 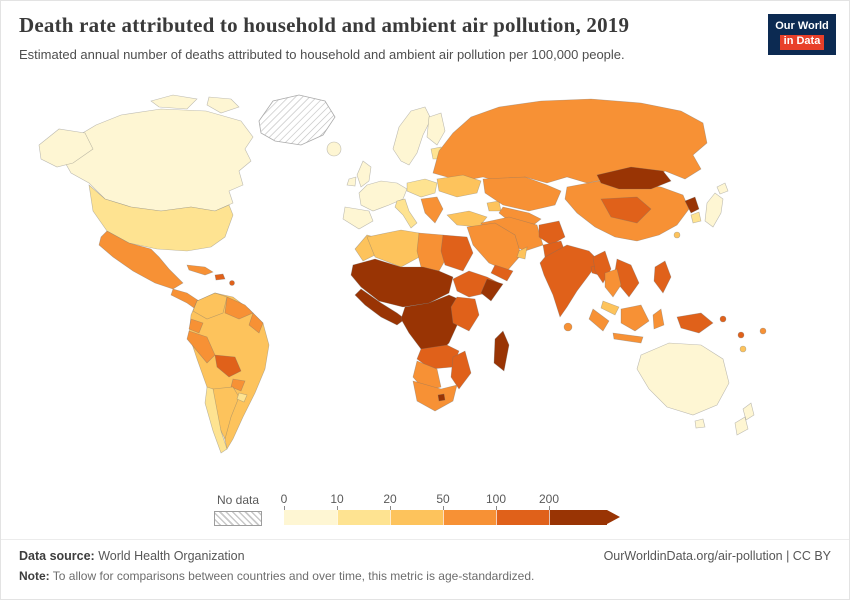 I want to click on map-legend: No data 0 10 20 50 100 200, so click(x=425, y=511).